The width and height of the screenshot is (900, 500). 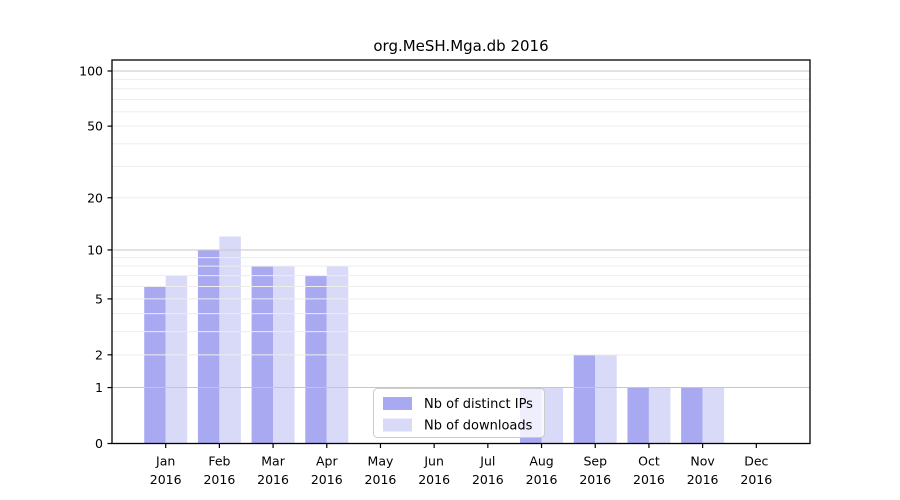 I want to click on bar-jan-downloads, so click(x=176, y=359).